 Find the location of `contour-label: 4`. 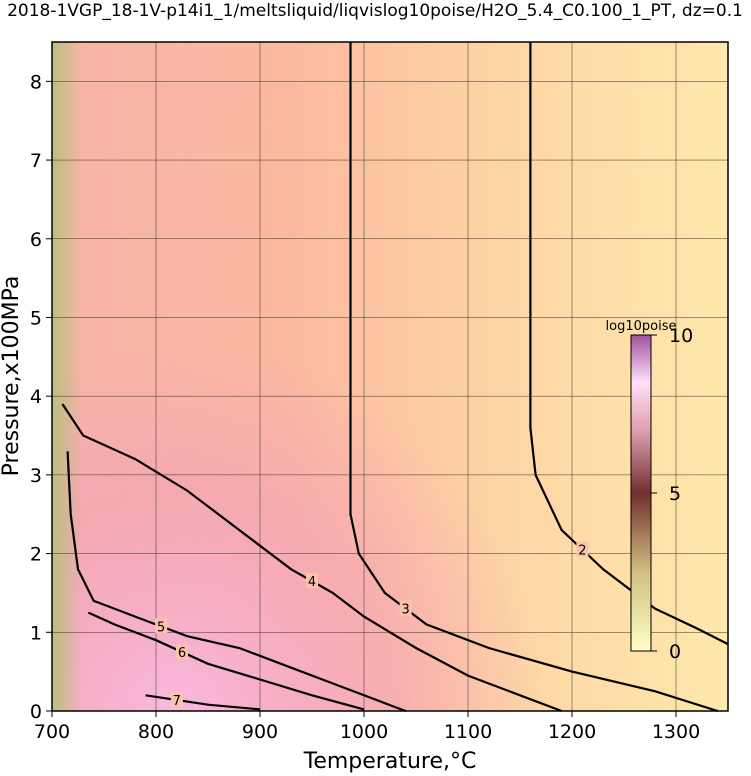

contour-label: 4 is located at coordinates (312, 582).